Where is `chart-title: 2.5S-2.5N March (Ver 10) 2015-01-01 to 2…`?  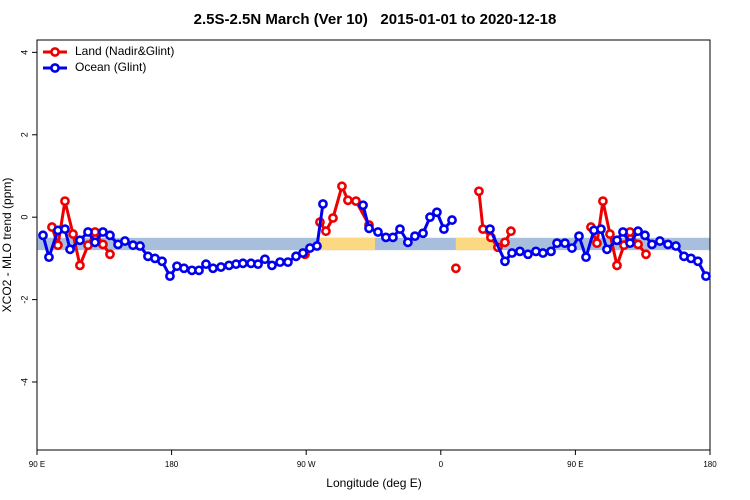 chart-title: 2.5S-2.5N March (Ver 10) 2015-01-01 to 2… is located at coordinates (375, 19).